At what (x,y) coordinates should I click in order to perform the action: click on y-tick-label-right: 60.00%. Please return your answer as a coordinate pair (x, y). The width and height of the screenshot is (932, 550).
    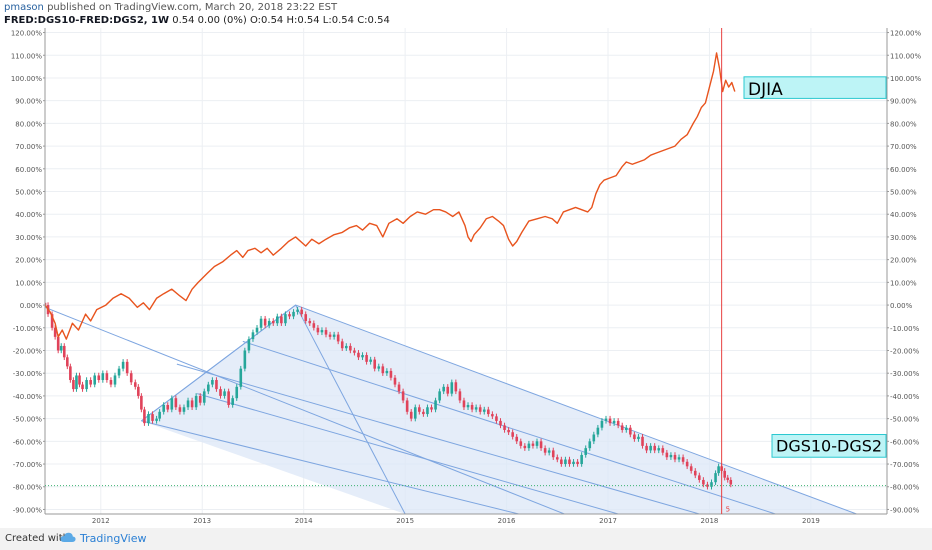
    Looking at the image, I should click on (903, 170).